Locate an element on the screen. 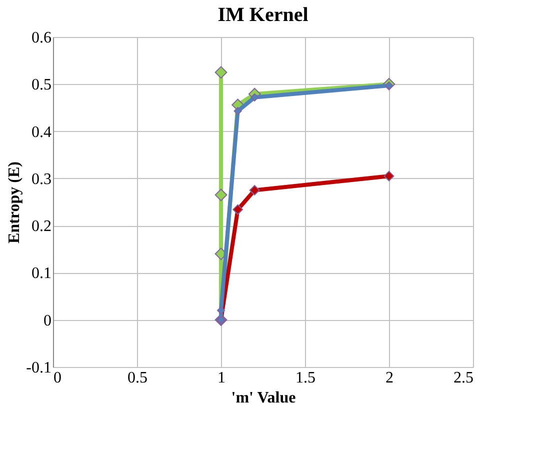  x-tick-label: 0.5 is located at coordinates (138, 378).